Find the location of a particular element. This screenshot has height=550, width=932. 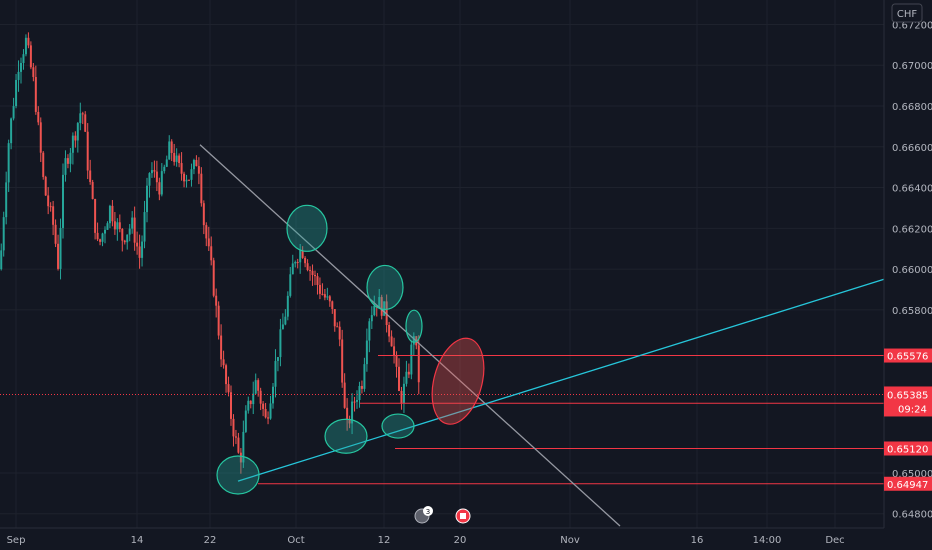

time-scale: Sep 14 22 Oct 12 20 Nov 16 14:00 Dec is located at coordinates (442, 536).